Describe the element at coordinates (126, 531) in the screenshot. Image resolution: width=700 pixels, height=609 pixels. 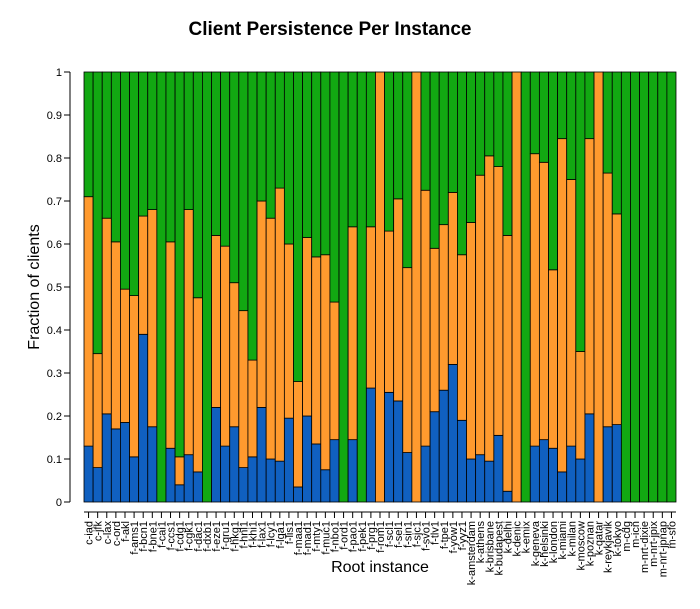
I see `x-tick-label: f-akl` at that location.